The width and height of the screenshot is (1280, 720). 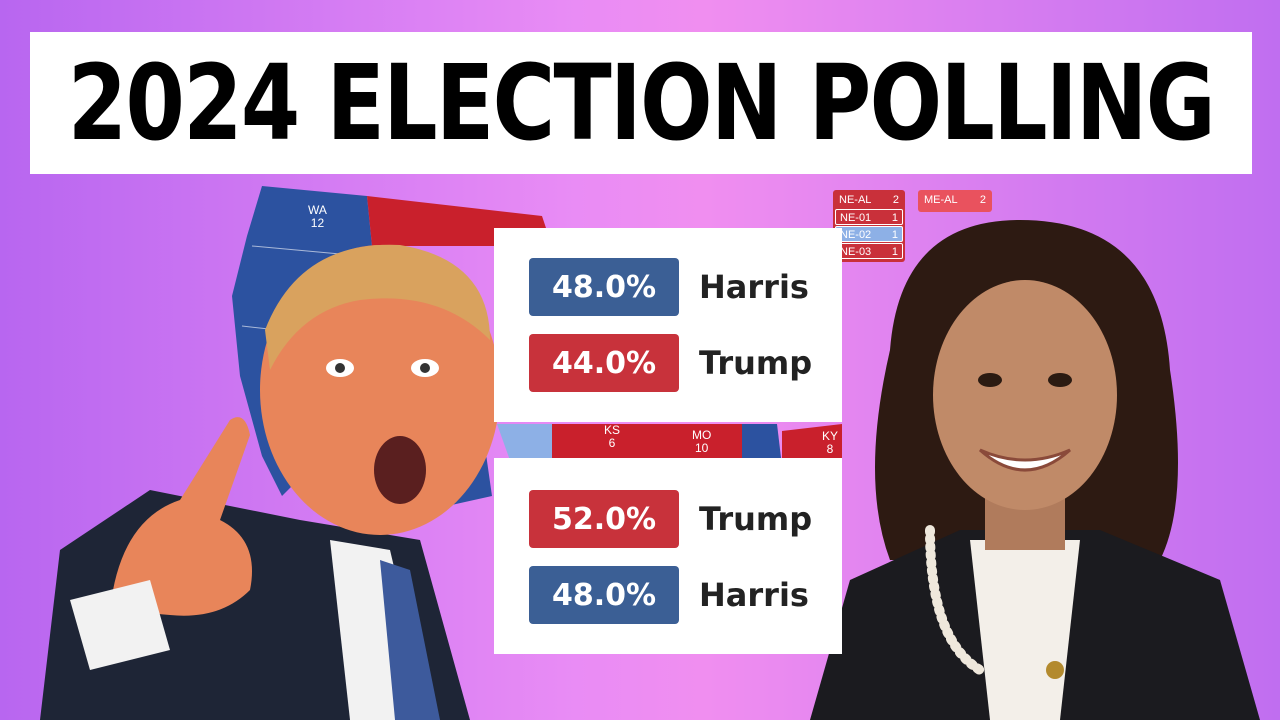 I want to click on district-me-al: ME-AL 2, so click(x=955, y=200).